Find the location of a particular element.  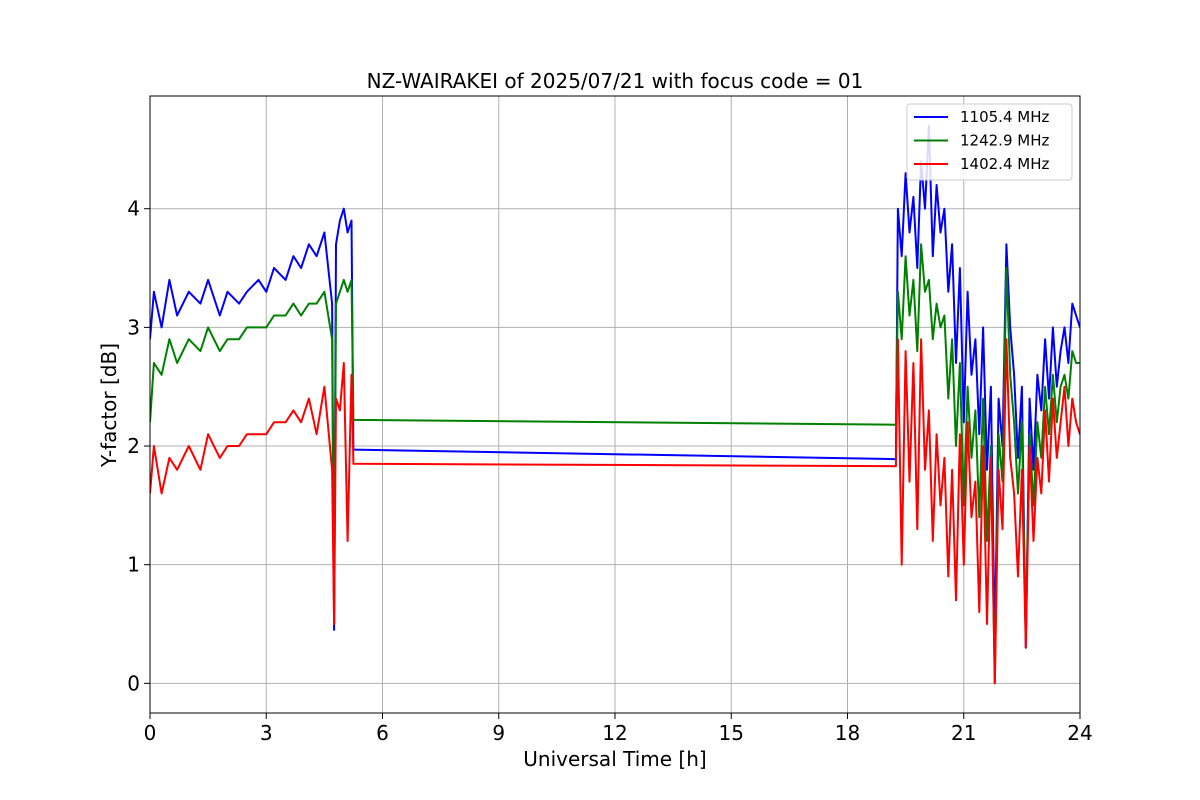

x-tick-label: 9 is located at coordinates (498, 733).